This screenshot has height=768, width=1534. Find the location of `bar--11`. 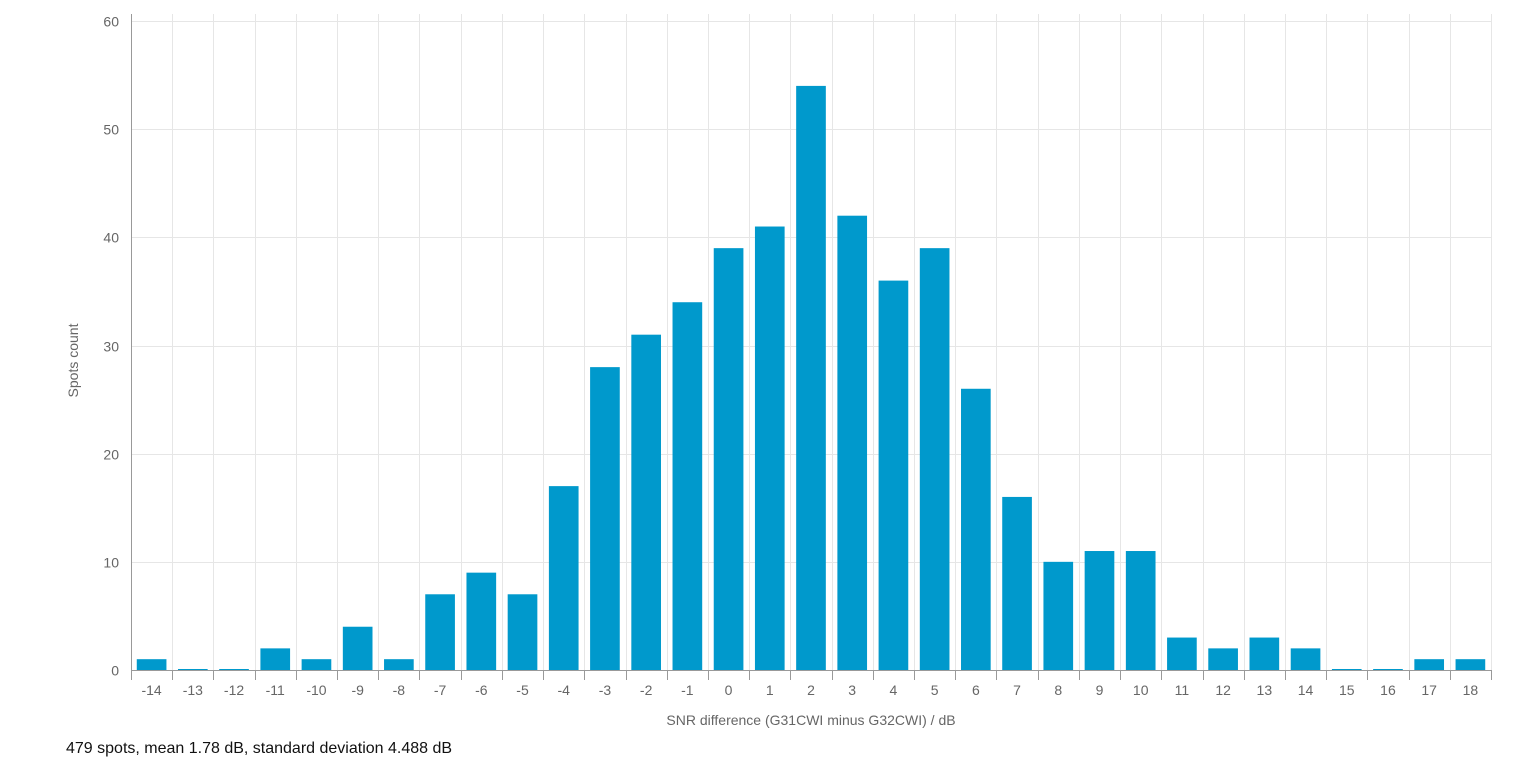

bar--11 is located at coordinates (275, 659).